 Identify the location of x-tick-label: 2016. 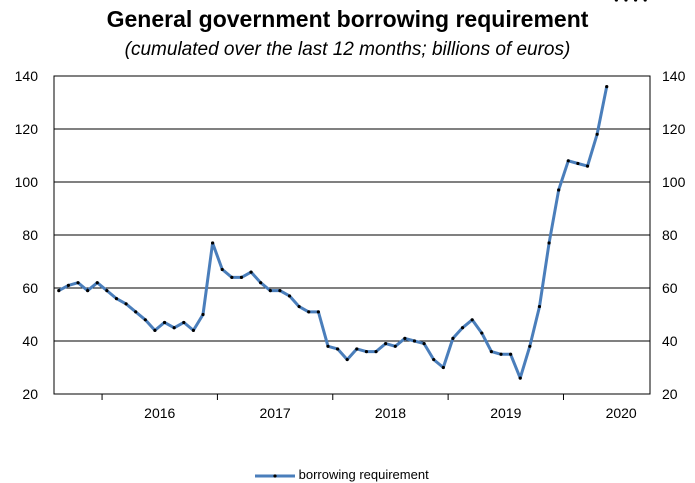
(159, 413).